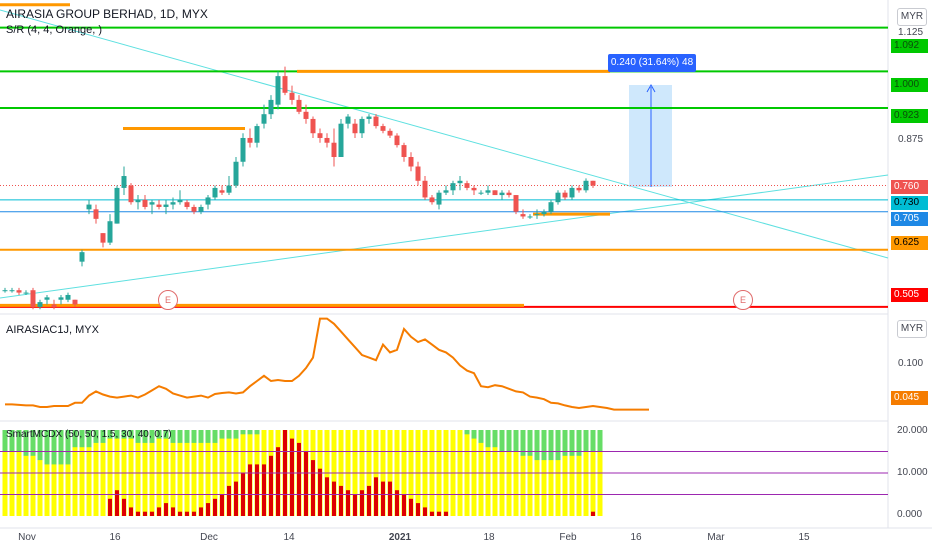  What do you see at coordinates (804, 537) in the screenshot?
I see `time-tick: 15` at bounding box center [804, 537].